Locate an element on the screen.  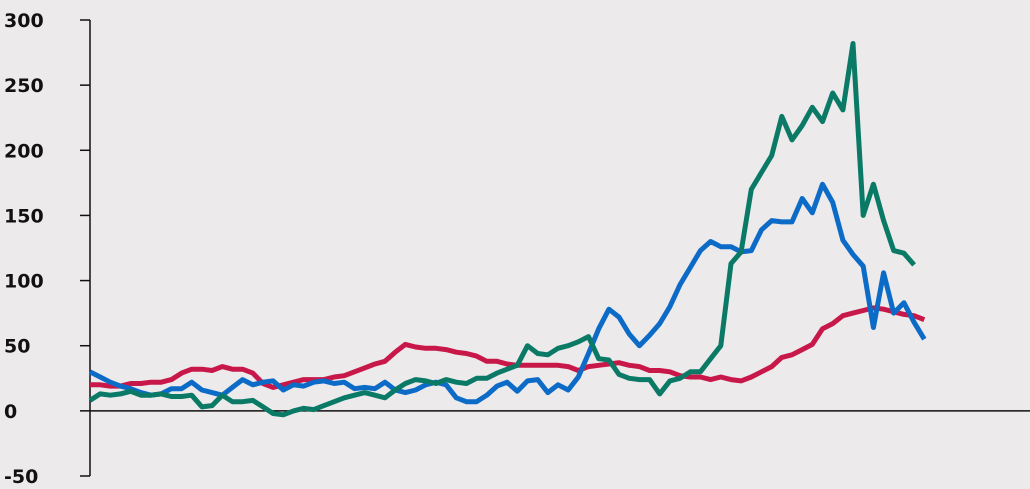
y-tick-label: 300 is located at coordinates (24, 21).